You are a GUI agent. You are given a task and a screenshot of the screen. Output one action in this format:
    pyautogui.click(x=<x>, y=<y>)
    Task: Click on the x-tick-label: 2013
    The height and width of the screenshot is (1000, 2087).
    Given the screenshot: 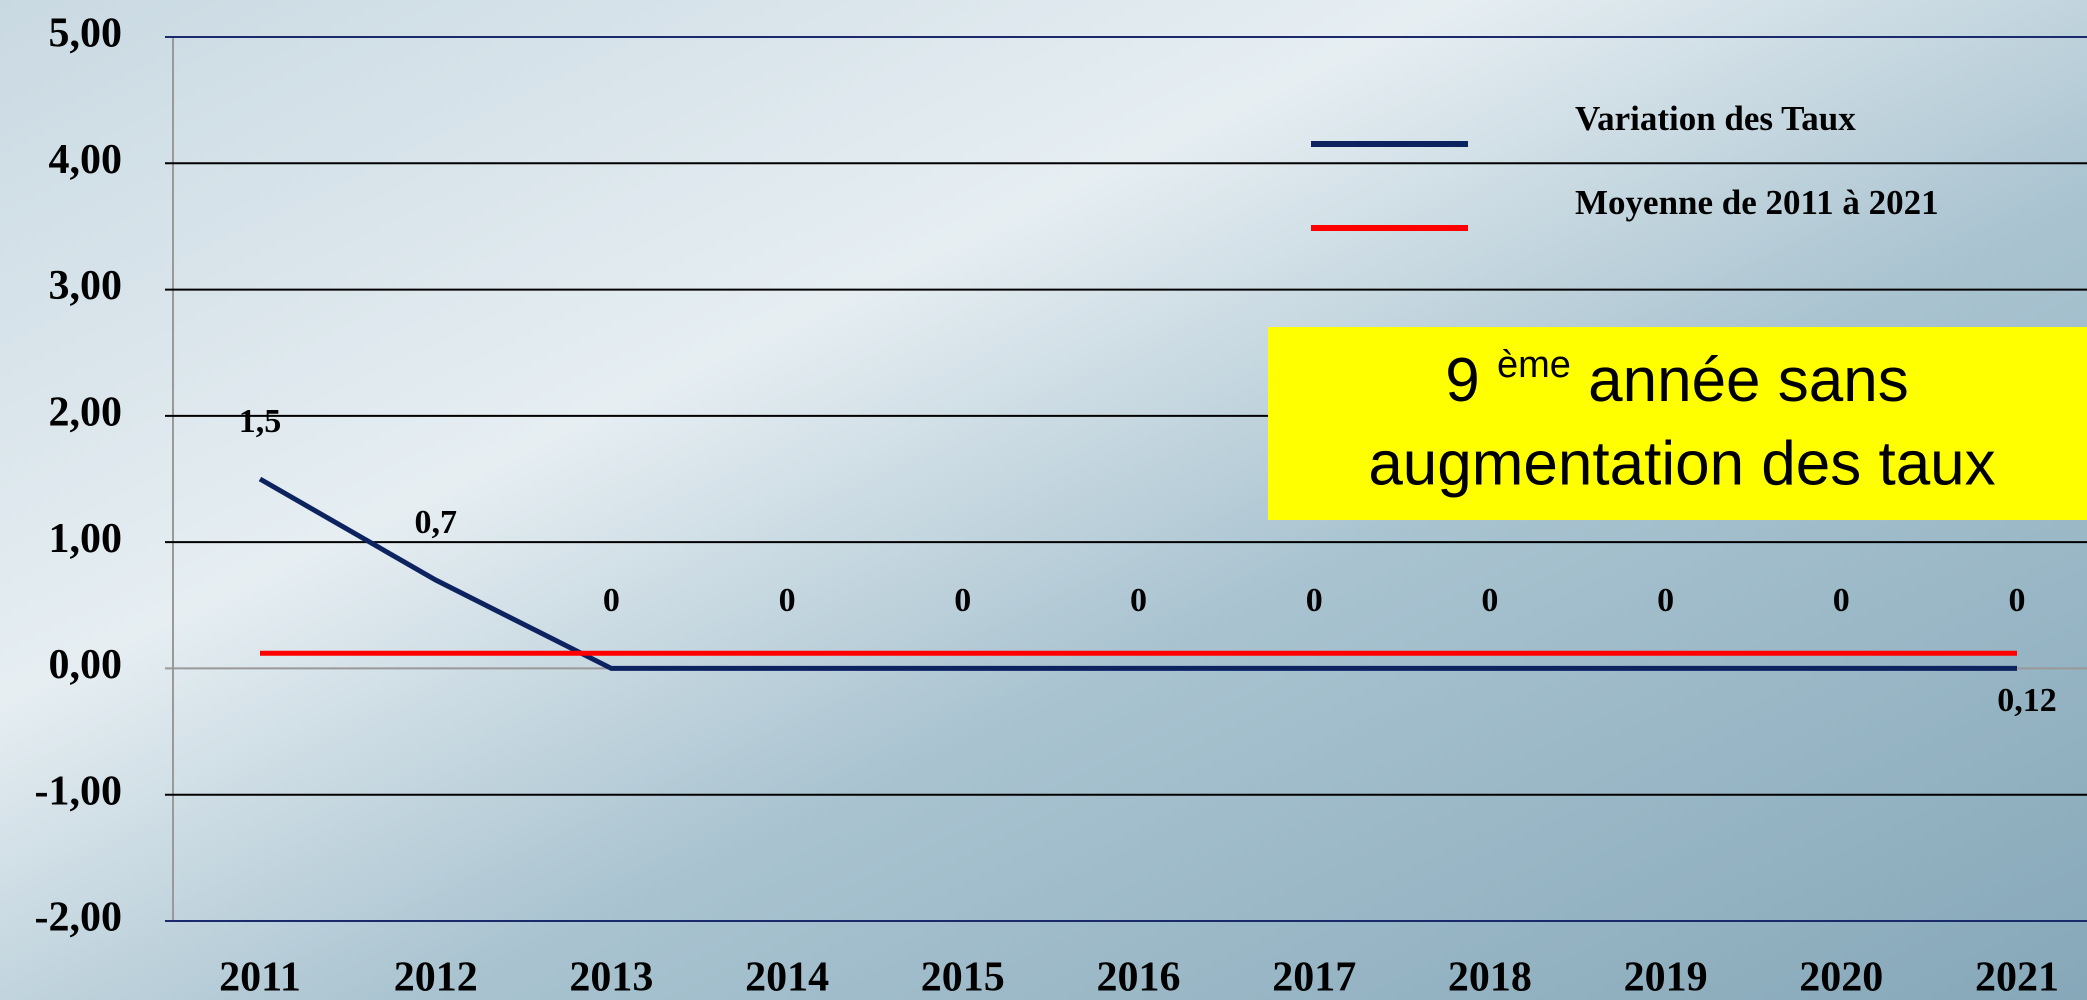 What is the action you would take?
    pyautogui.click(x=611, y=977)
    